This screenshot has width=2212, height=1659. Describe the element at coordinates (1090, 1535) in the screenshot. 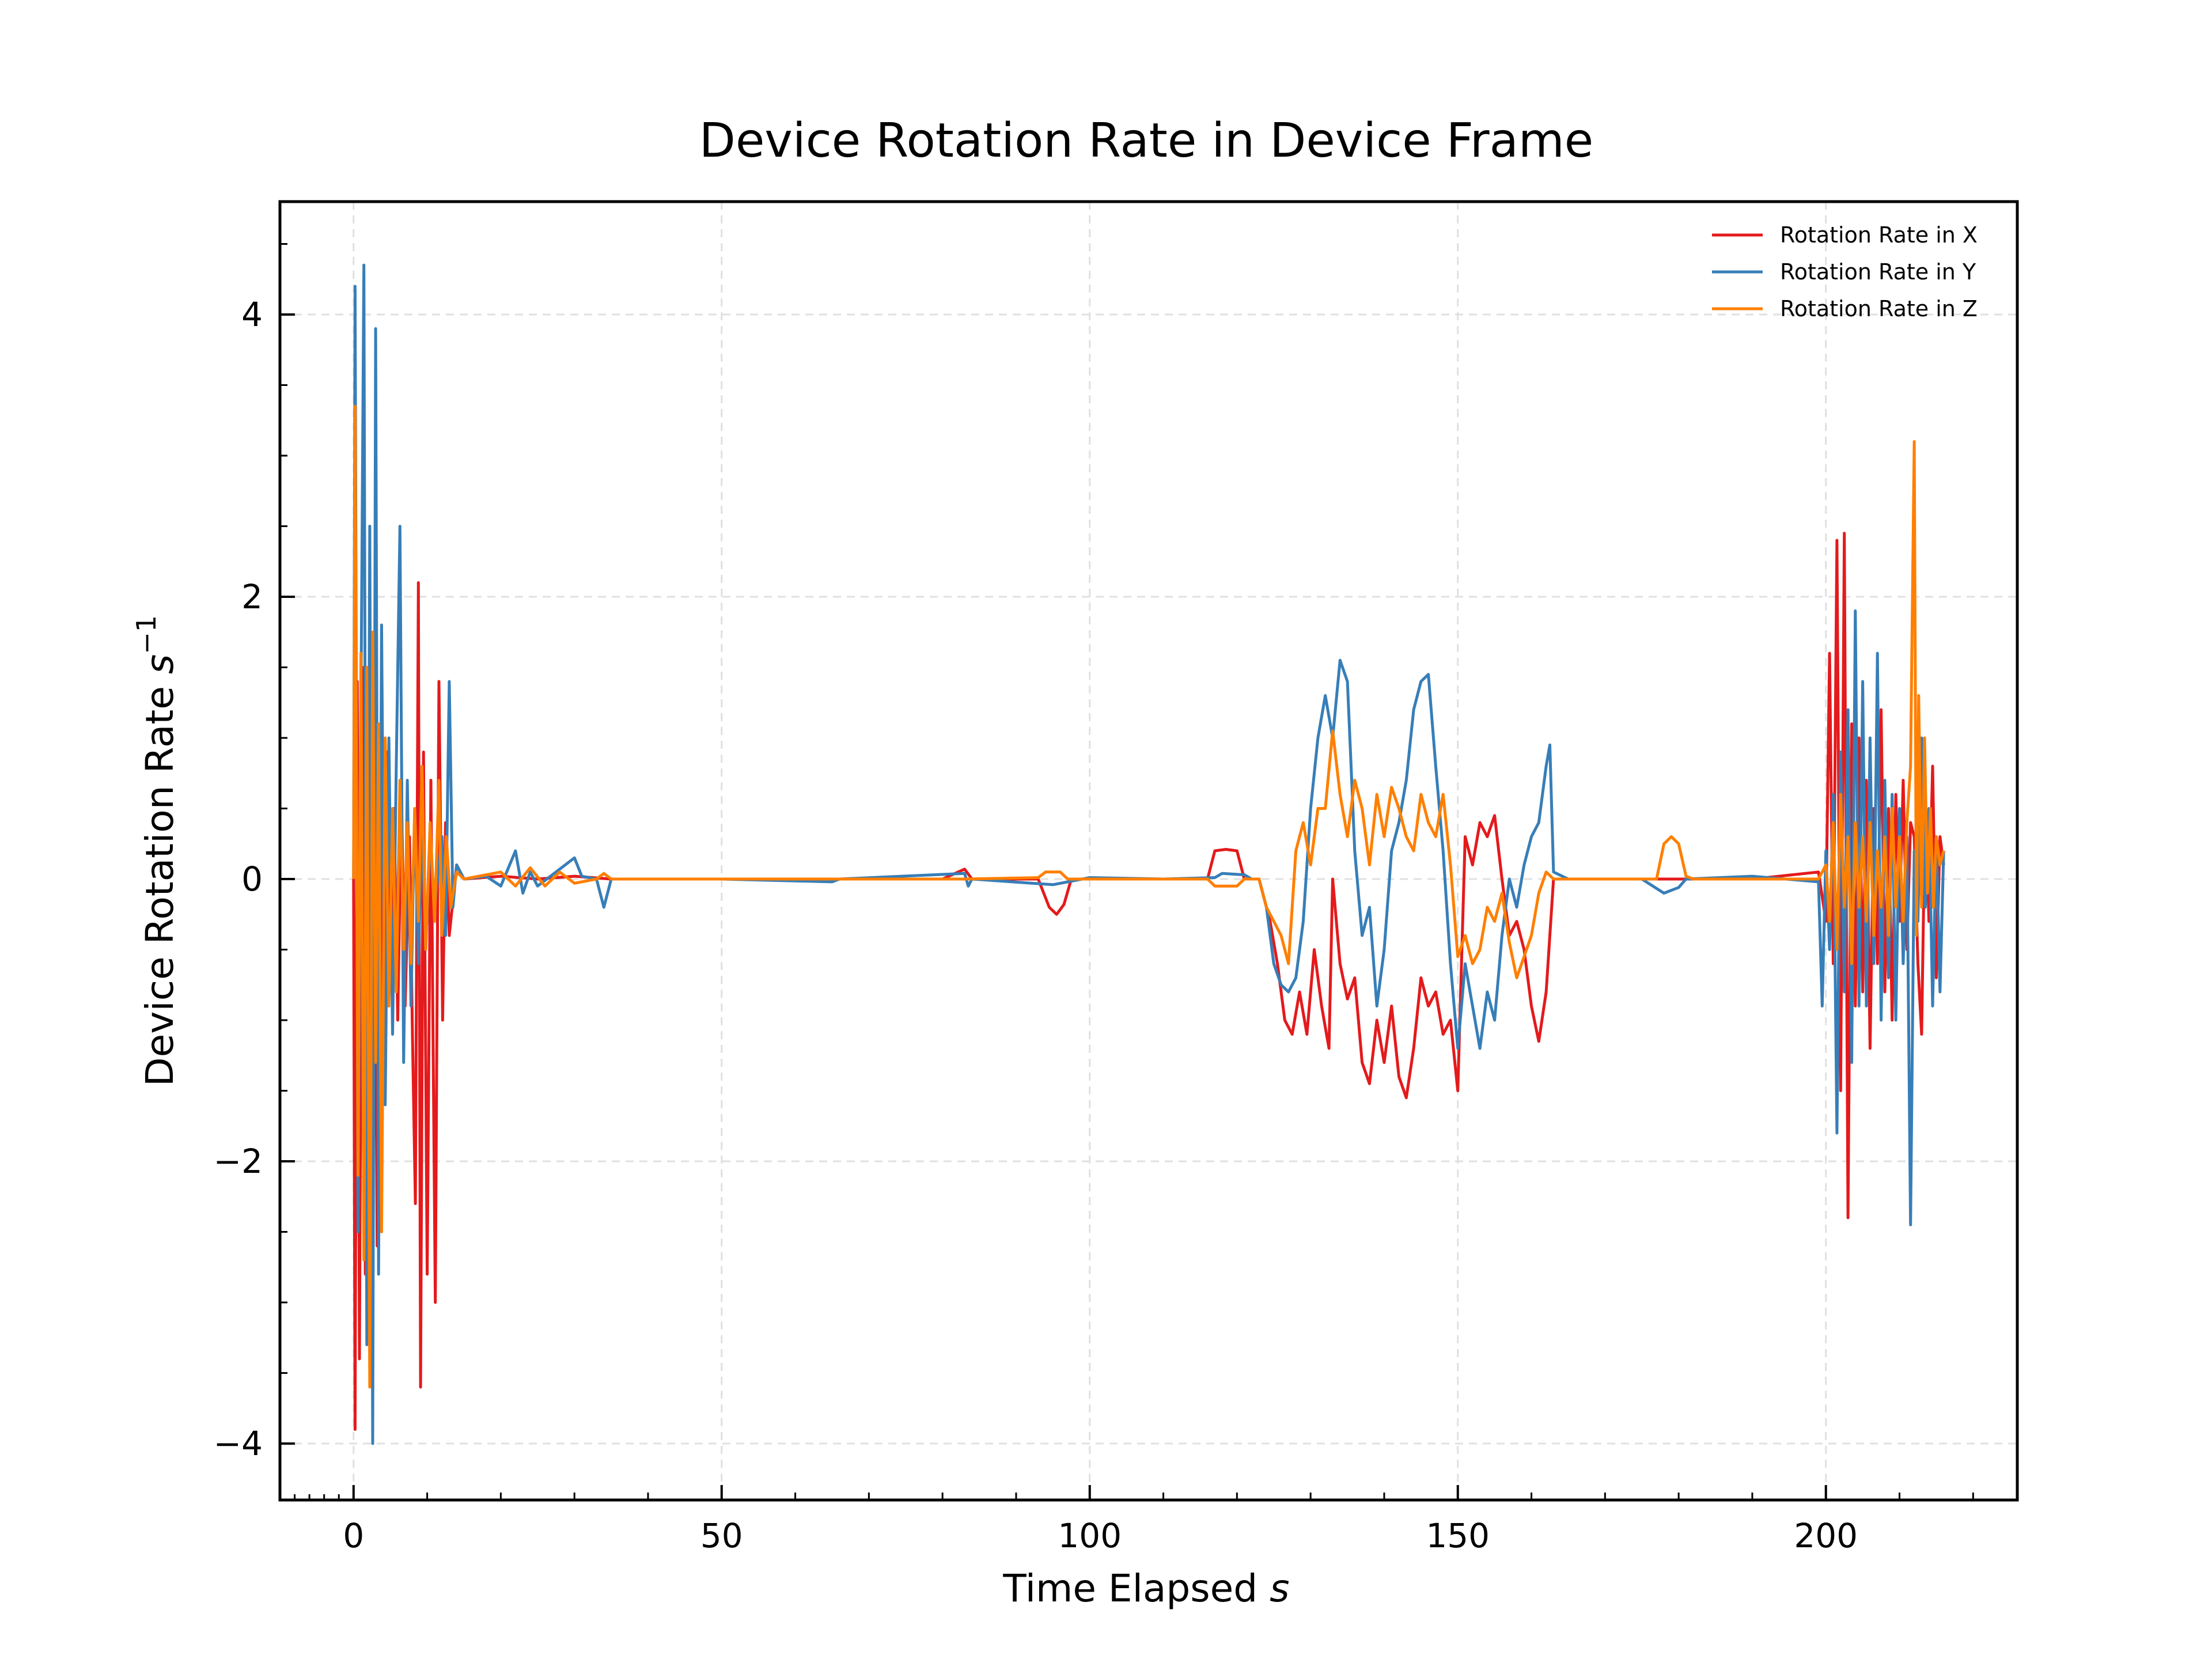

I see `x-tick-label: 100` at that location.